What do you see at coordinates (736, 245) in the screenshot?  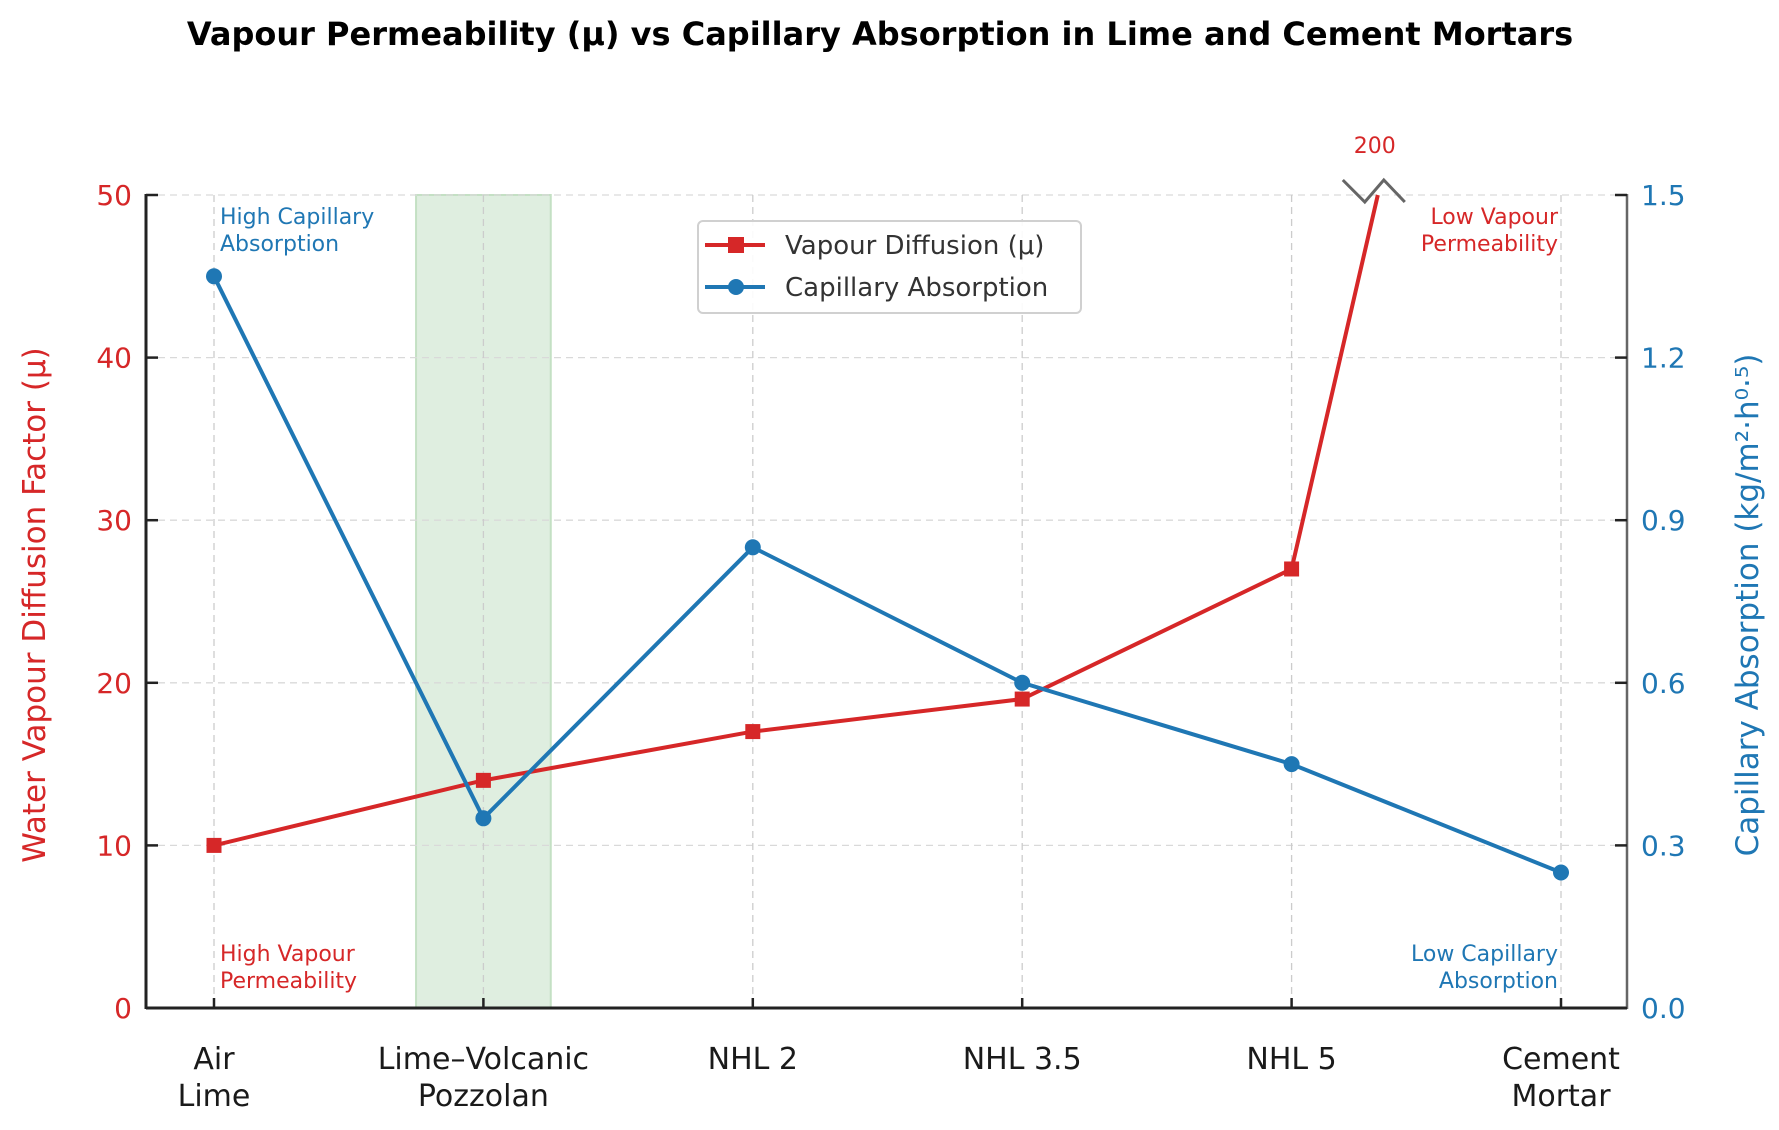 I see `legend-square-marker` at bounding box center [736, 245].